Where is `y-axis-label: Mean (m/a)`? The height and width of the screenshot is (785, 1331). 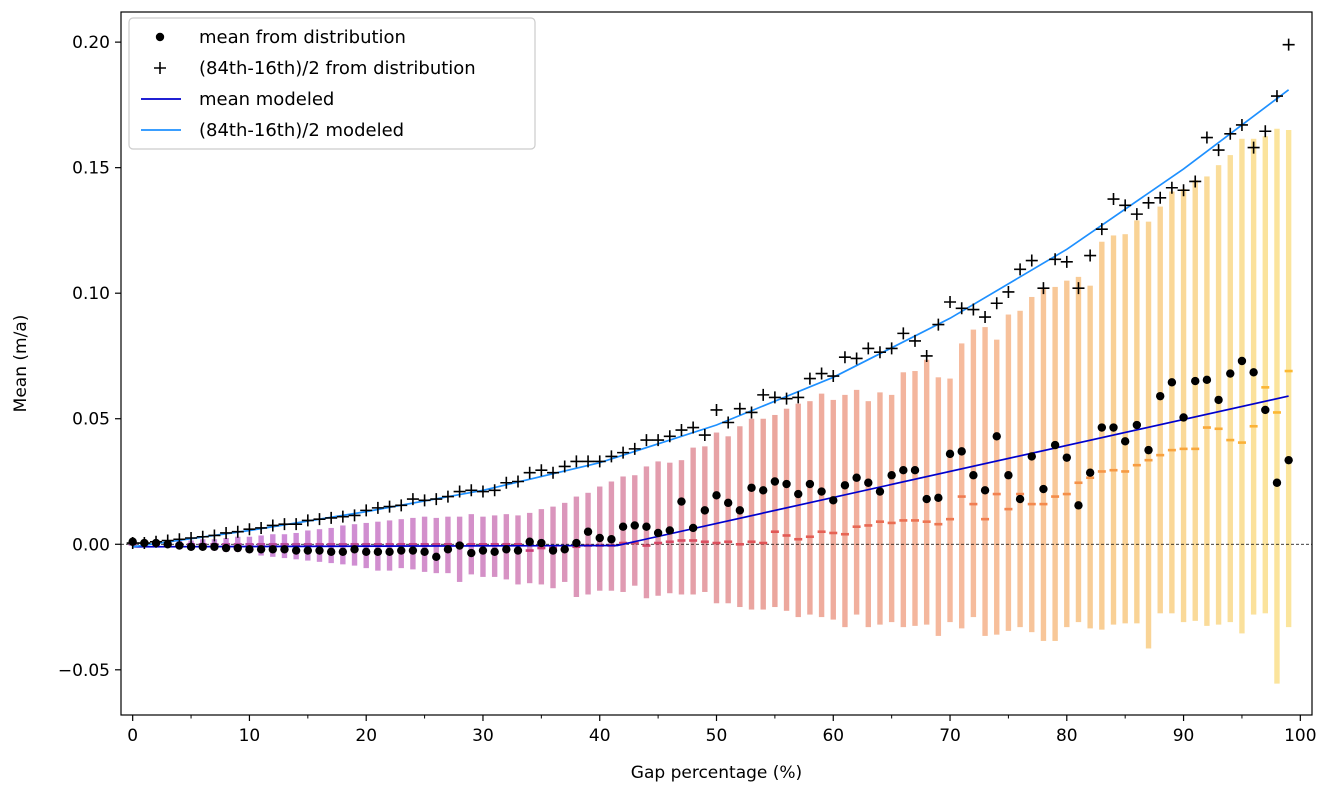 y-axis-label: Mean (m/a) is located at coordinates (21, 364).